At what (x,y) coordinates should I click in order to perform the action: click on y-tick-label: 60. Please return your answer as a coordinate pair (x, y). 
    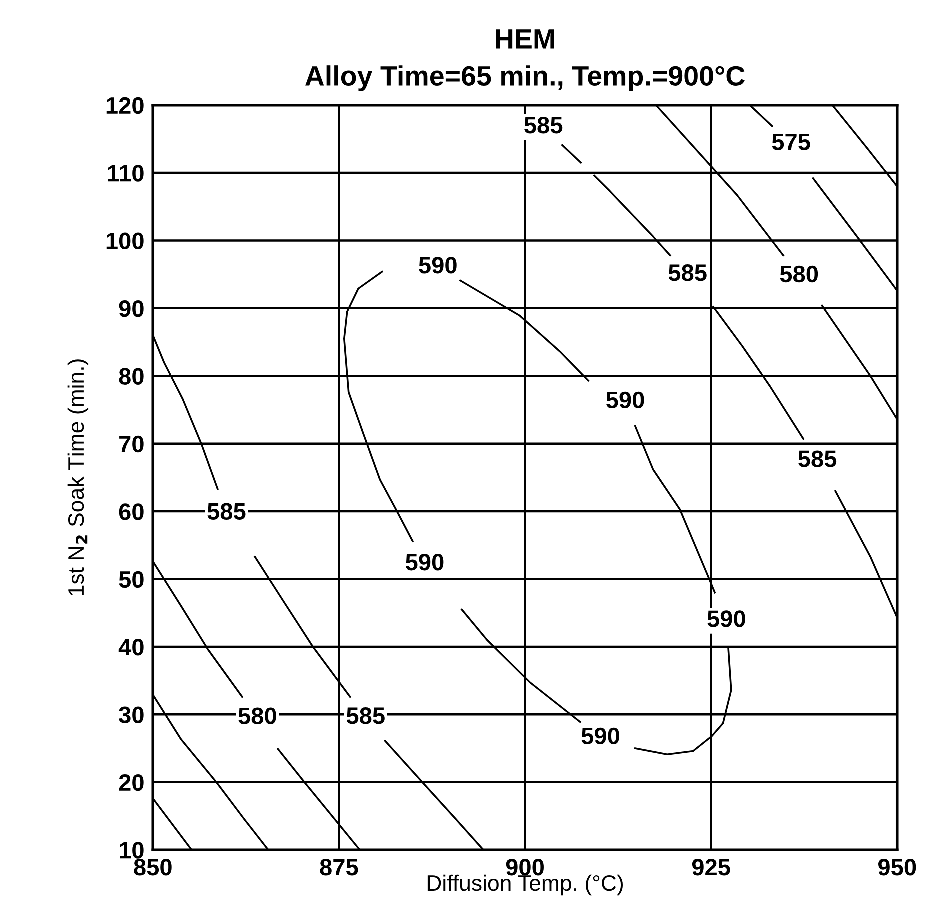
    Looking at the image, I should click on (131, 512).